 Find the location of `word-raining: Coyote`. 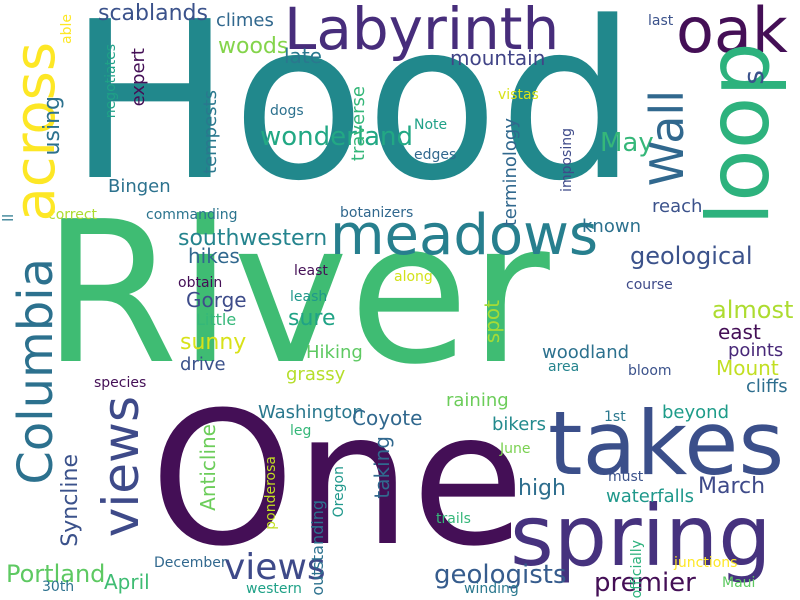

word-raining: Coyote is located at coordinates (387, 418).